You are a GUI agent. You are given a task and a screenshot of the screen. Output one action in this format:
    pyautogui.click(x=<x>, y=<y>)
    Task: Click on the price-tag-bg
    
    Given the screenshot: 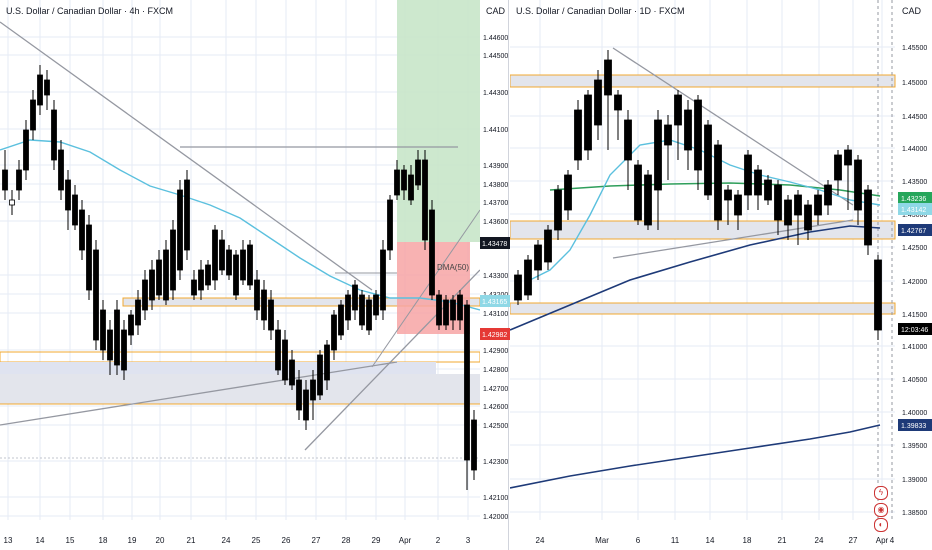 What is the action you would take?
    pyautogui.click(x=915, y=198)
    